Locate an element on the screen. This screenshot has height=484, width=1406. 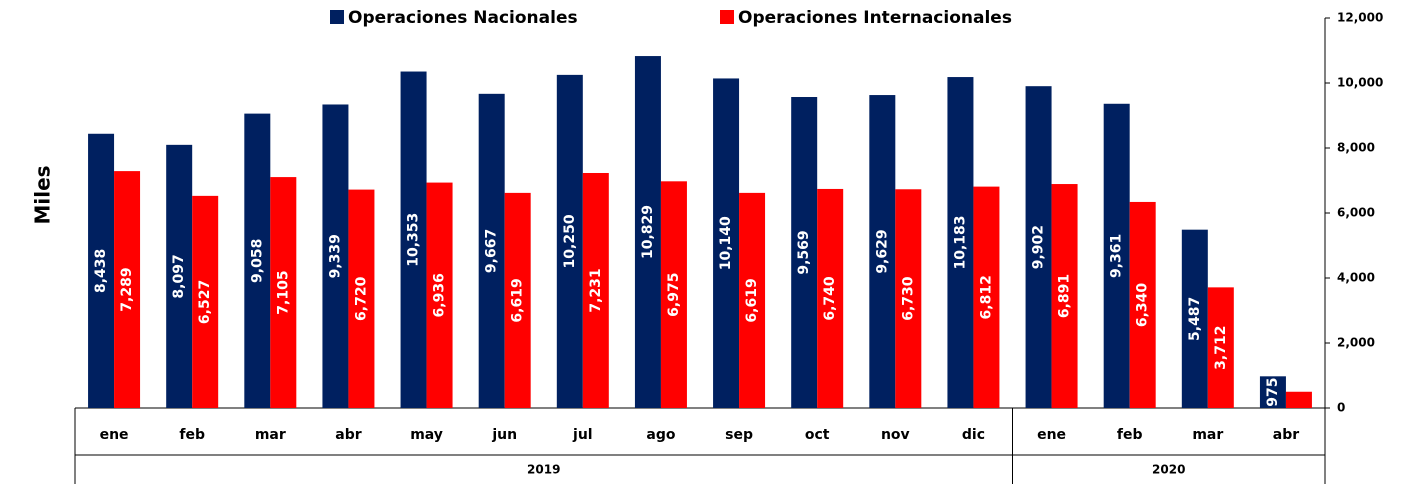
value-label: 9,339 is located at coordinates (335, 256).